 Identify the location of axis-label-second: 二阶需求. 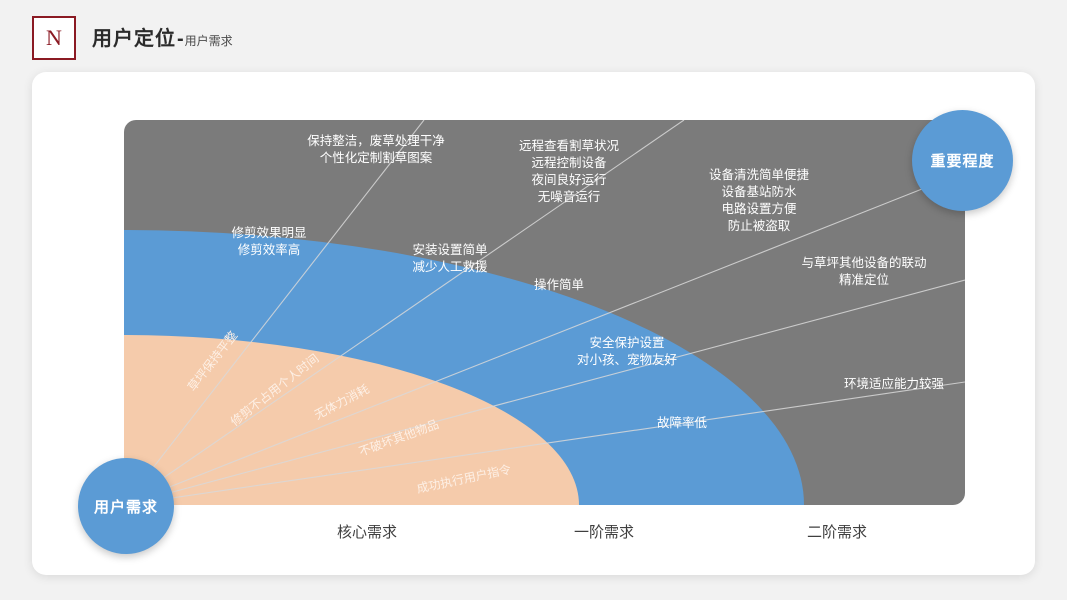
(837, 531).